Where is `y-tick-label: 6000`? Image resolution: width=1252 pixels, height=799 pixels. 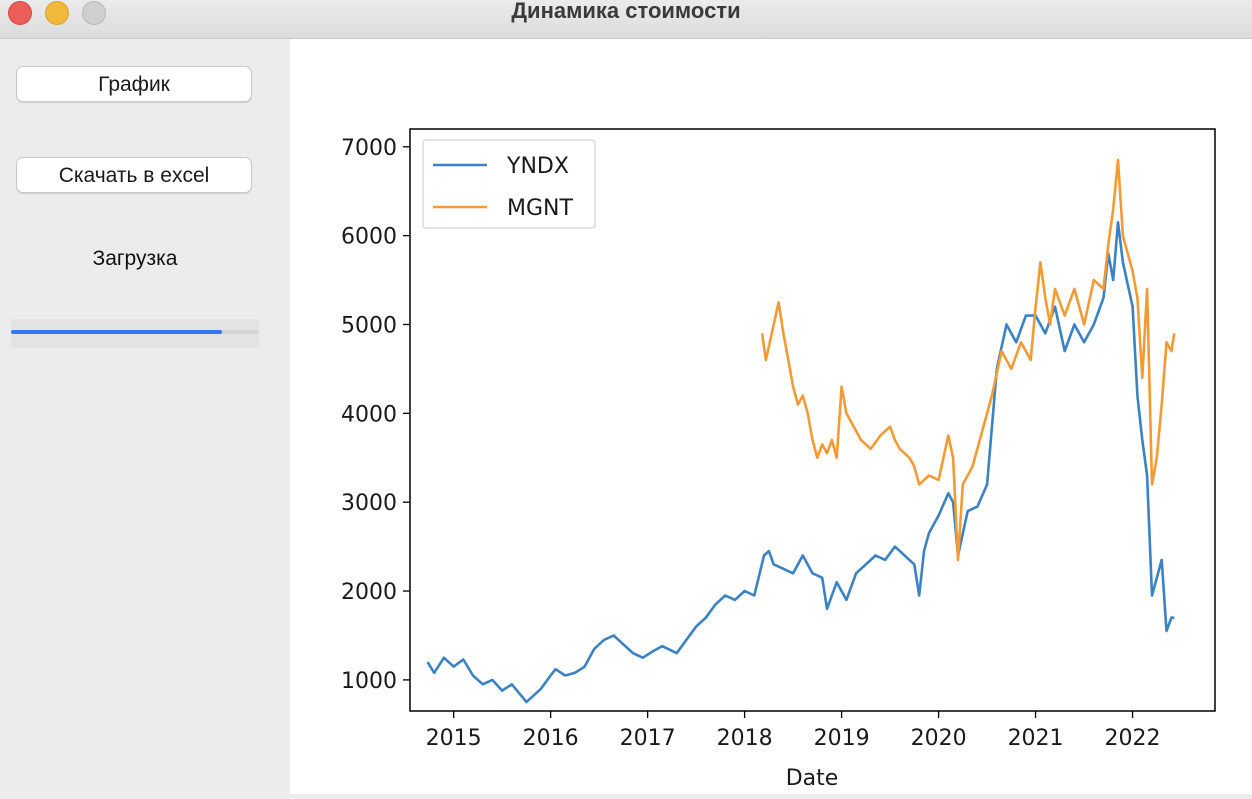
y-tick-label: 6000 is located at coordinates (369, 237).